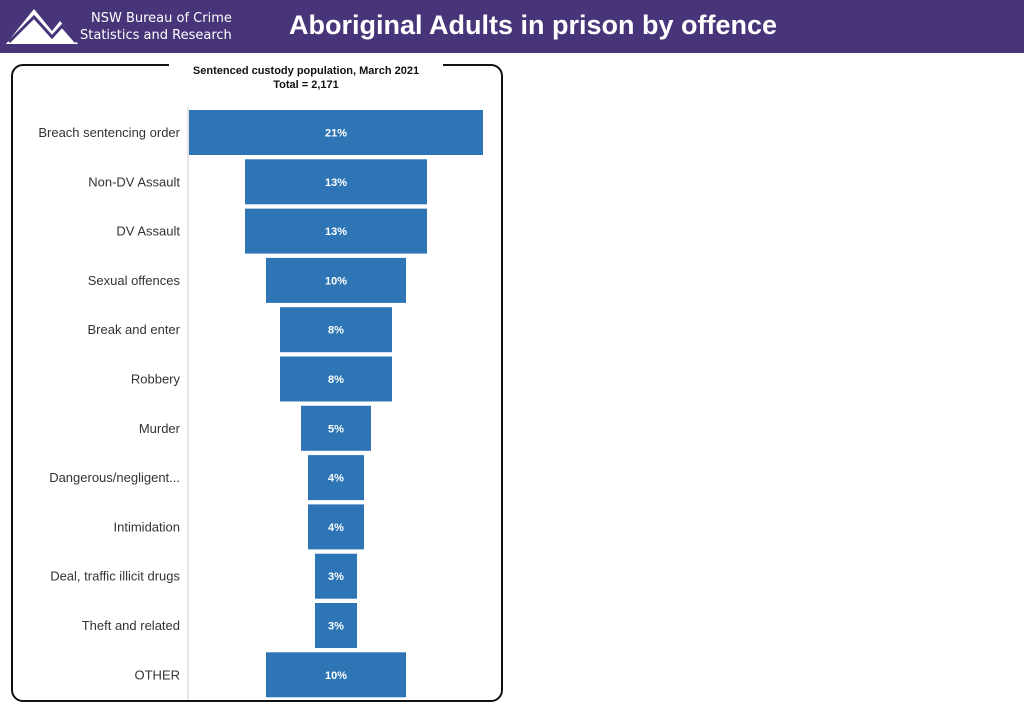  What do you see at coordinates (206, 478) in the screenshot?
I see `funnel-row: Dangerous/negligent... 4%` at bounding box center [206, 478].